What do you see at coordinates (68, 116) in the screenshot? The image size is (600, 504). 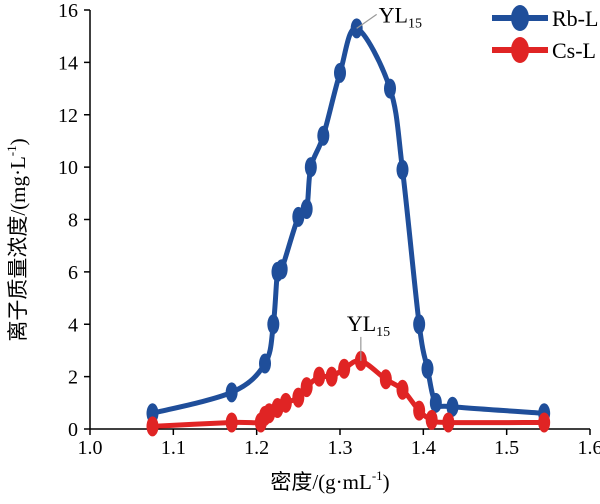 I see `y-tick-label: 12` at bounding box center [68, 116].